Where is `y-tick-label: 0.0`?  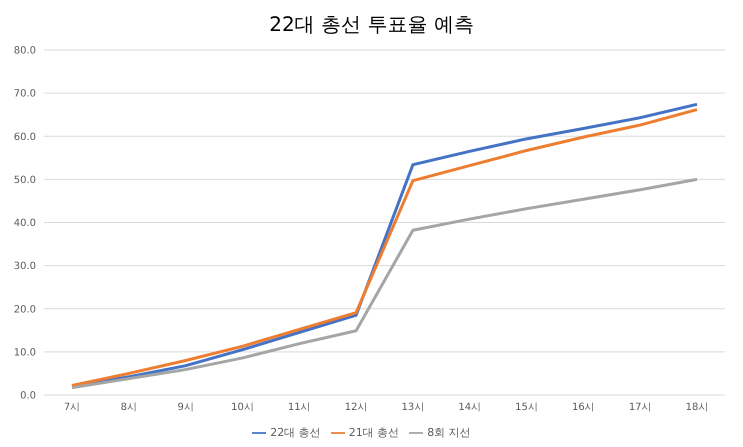 y-tick-label: 0.0 is located at coordinates (28, 396).